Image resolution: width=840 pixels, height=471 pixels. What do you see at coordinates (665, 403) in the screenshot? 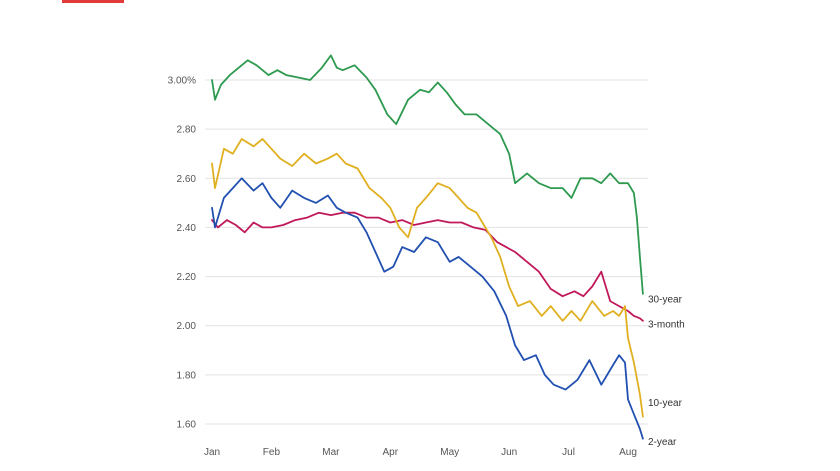
I see `series-label: 10-year` at bounding box center [665, 403].